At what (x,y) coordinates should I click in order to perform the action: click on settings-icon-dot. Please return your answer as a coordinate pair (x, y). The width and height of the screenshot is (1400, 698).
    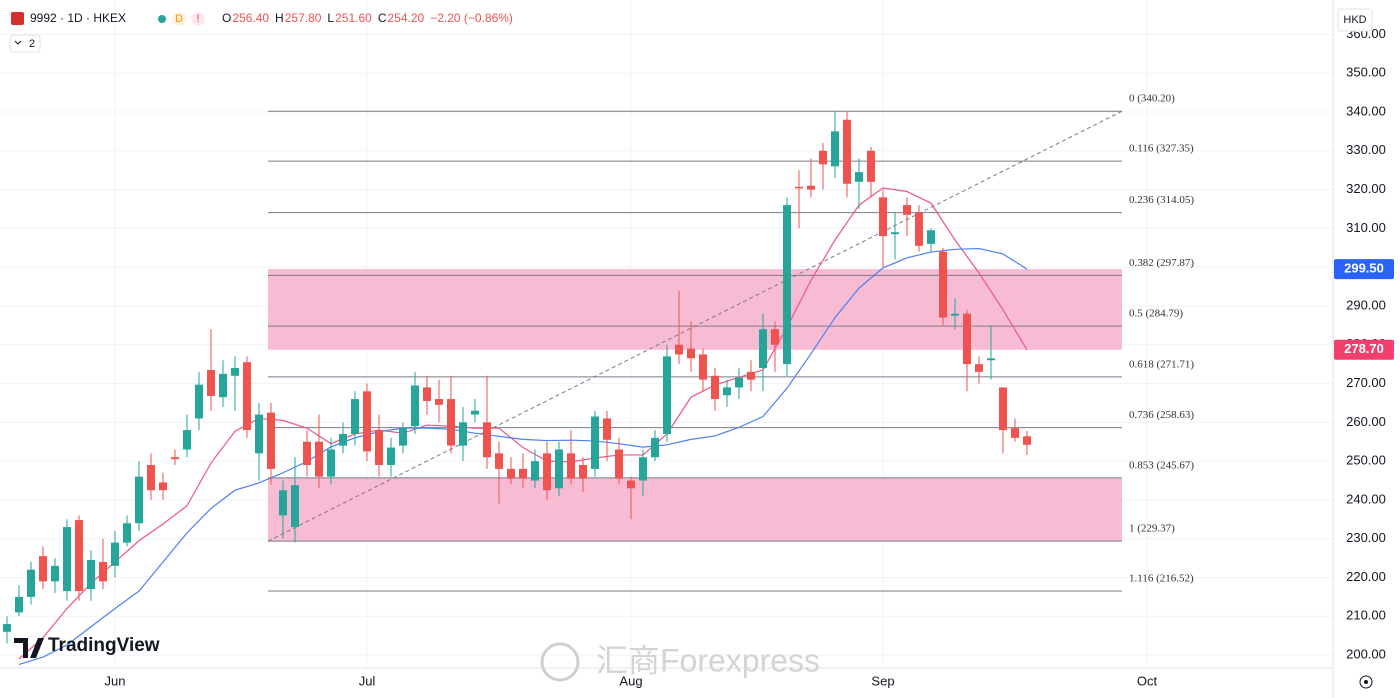
    Looking at the image, I should click on (1366, 682).